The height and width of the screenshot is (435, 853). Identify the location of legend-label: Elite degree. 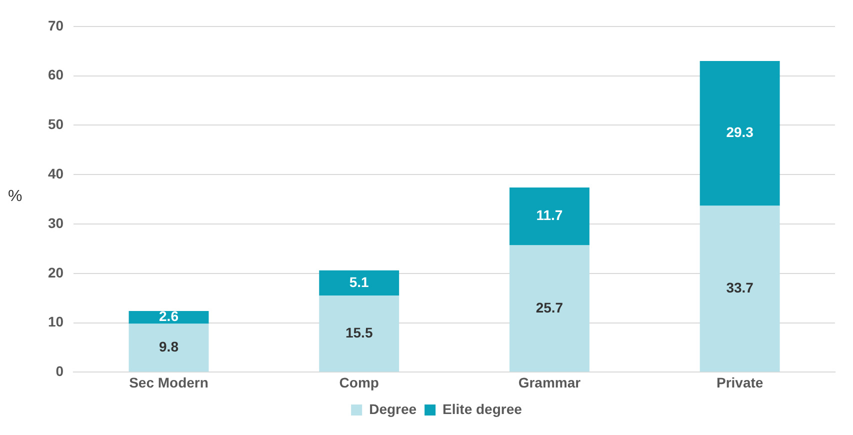
(482, 408).